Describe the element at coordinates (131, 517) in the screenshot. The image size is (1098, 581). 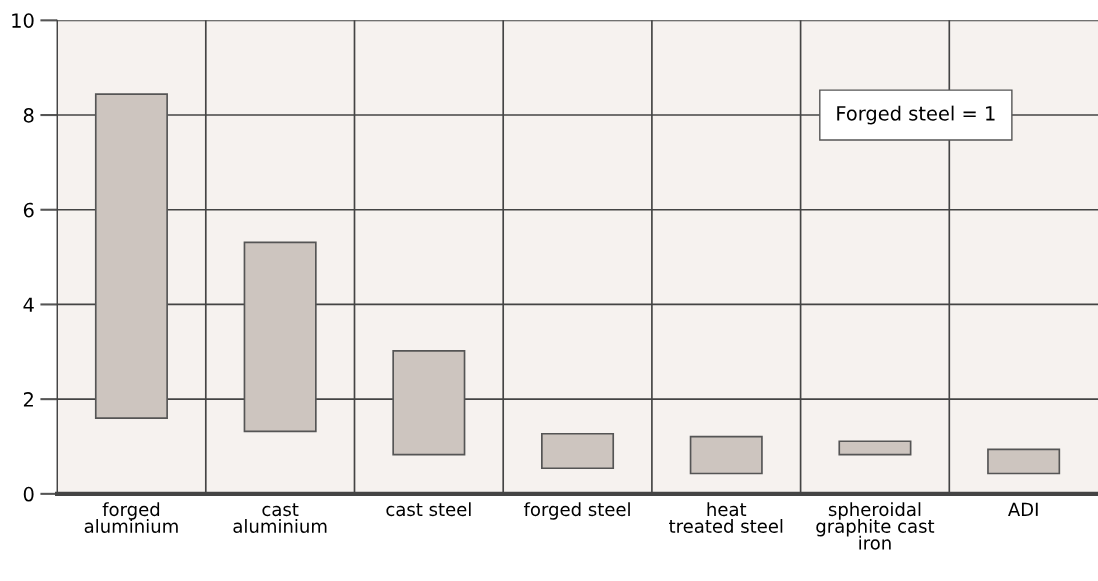
I see `x-tick-label: forged aluminium` at that location.